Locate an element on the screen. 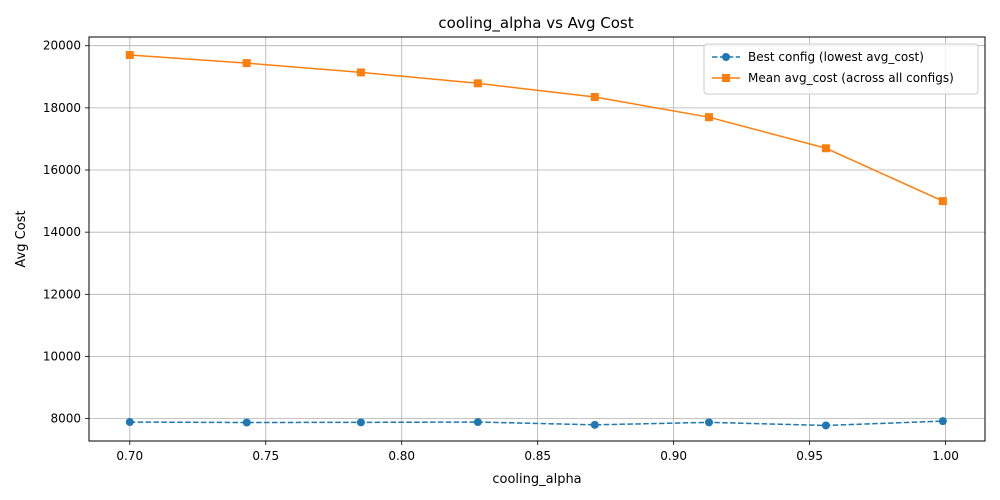 The width and height of the screenshot is (1000, 500). y-axis-ticks: 8000 10000 12000 14000 16000 18000 20000 is located at coordinates (66, 232).